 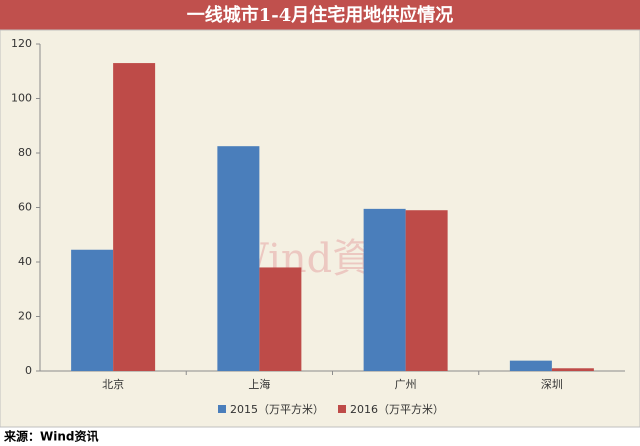 I want to click on legend-label: 2015（万平方米）, so click(x=277, y=409).